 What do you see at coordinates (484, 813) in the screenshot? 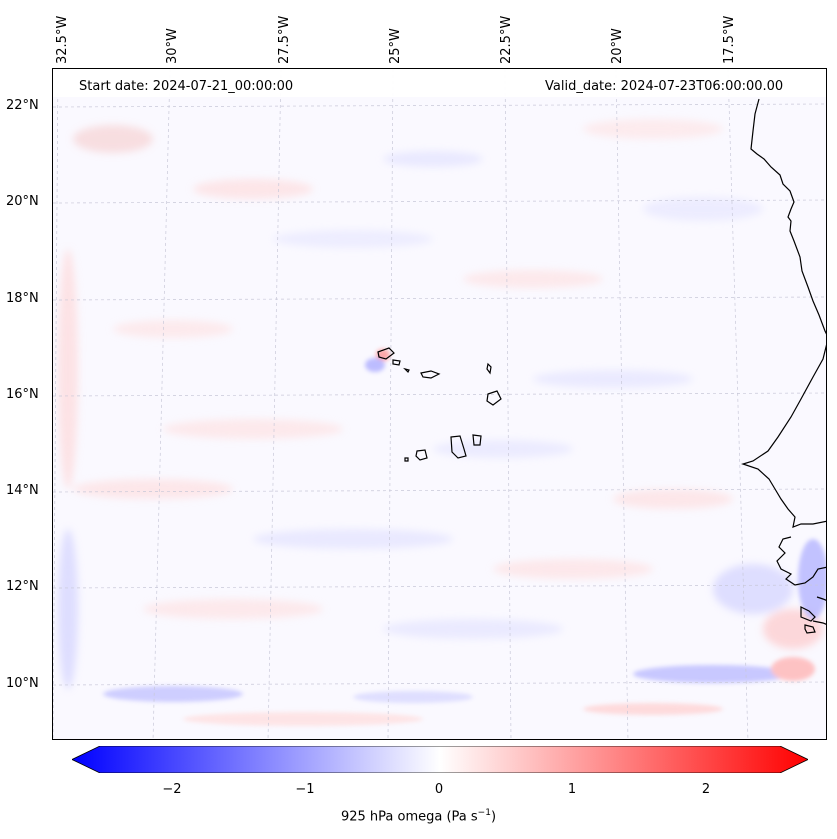
I see `colorbar-label-sup: −1` at bounding box center [484, 813].